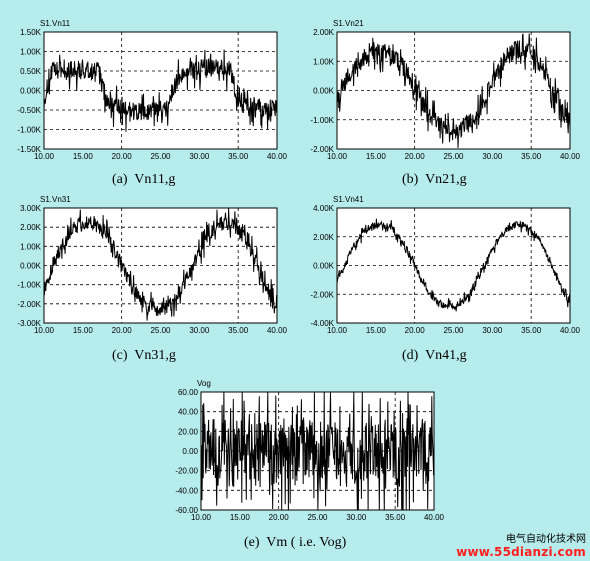 Image resolution: width=590 pixels, height=561 pixels. What do you see at coordinates (322, 323) in the screenshot?
I see `y-tick-label: -4.00K` at bounding box center [322, 323].